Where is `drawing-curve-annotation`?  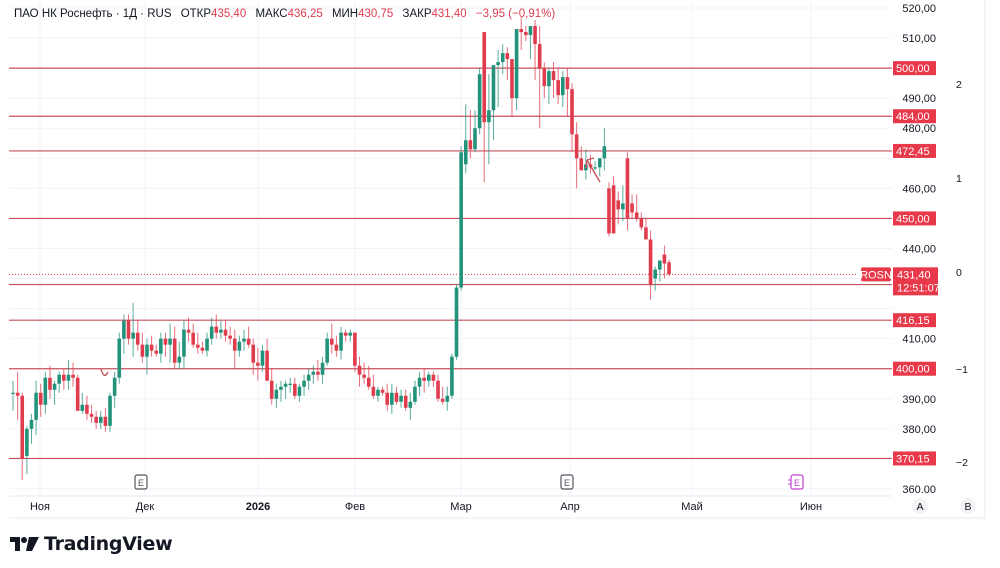
drawing-curve-annotation is located at coordinates (104, 372).